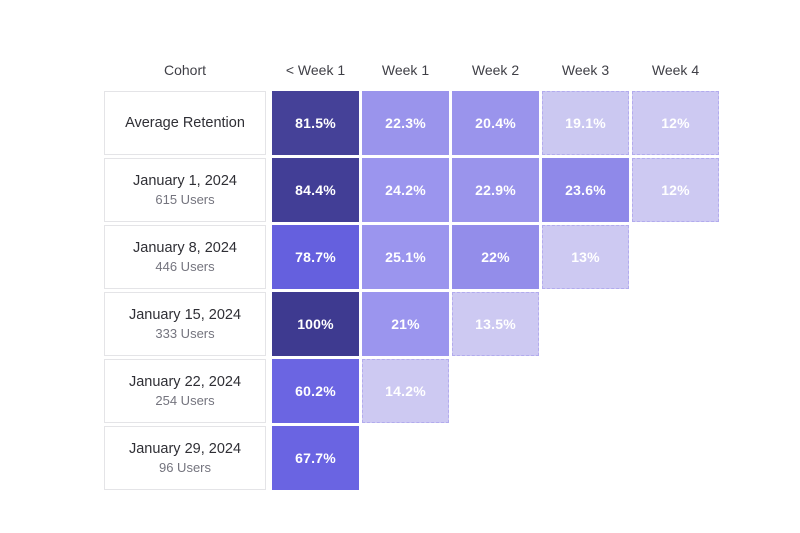  What do you see at coordinates (675, 70) in the screenshot?
I see `column-header-week: Week 4` at bounding box center [675, 70].